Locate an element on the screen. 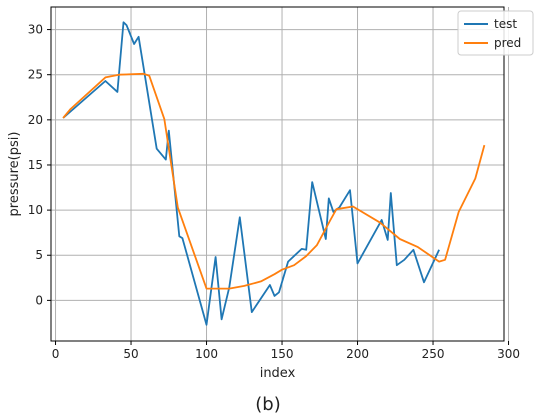 This screenshot has width=534, height=416. legend: test pred is located at coordinates (495, 33).